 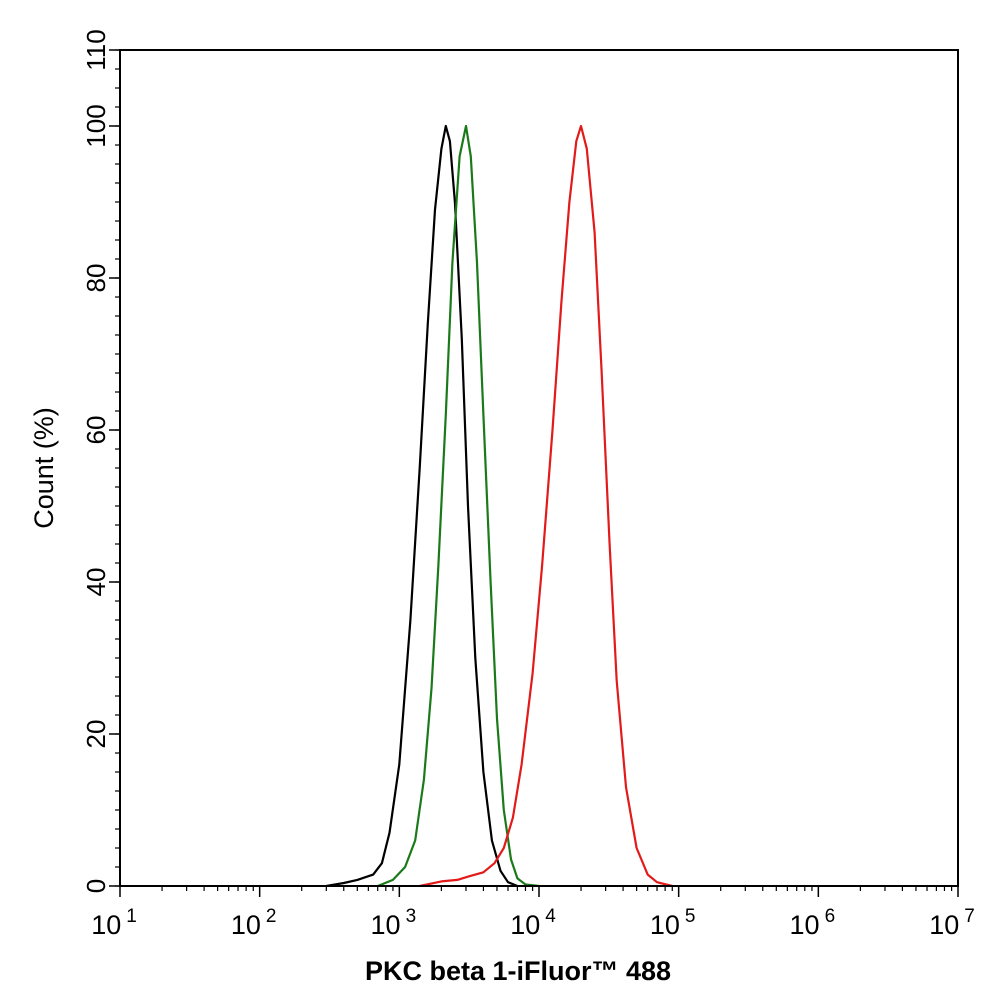 I want to click on x-tick-label: 10 1, so click(x=114, y=923).